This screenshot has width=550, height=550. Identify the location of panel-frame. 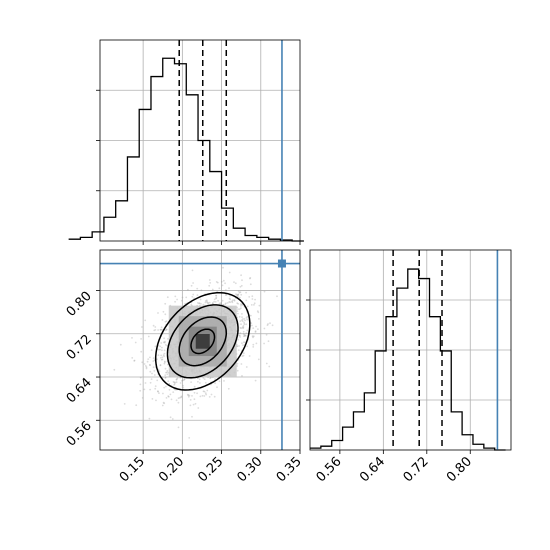
(200, 140).